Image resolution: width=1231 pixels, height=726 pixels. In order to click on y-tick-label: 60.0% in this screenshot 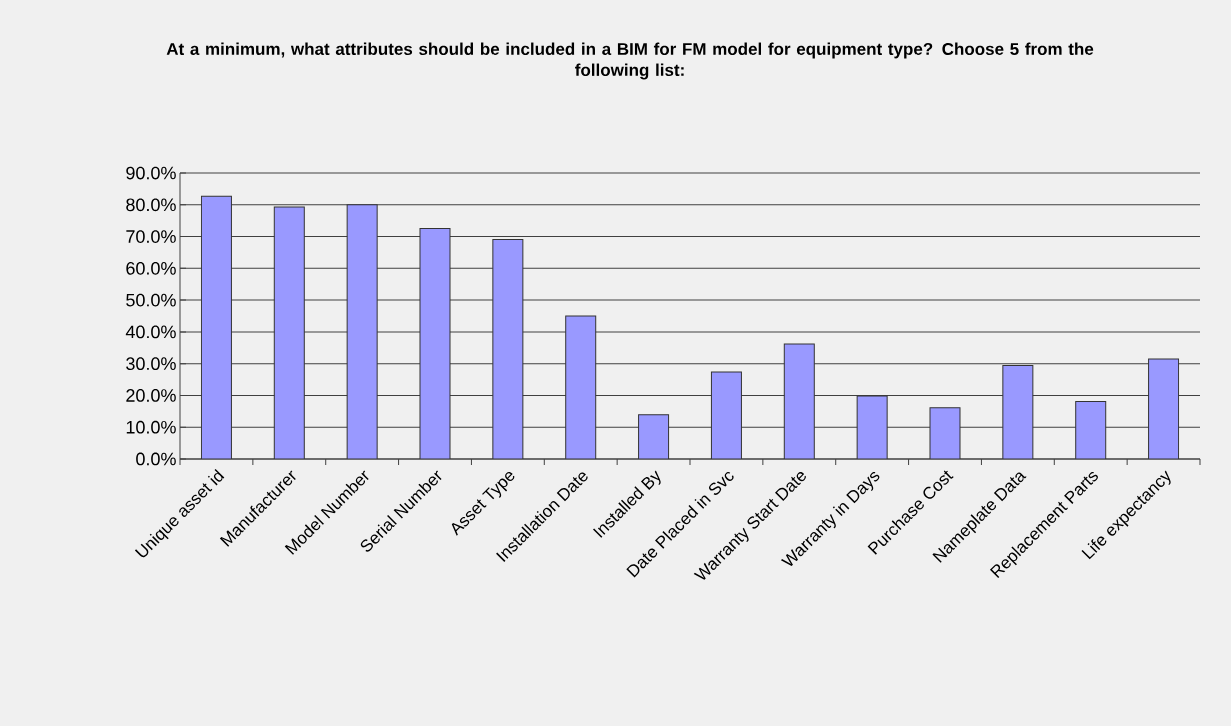, I will do `click(151, 268)`.